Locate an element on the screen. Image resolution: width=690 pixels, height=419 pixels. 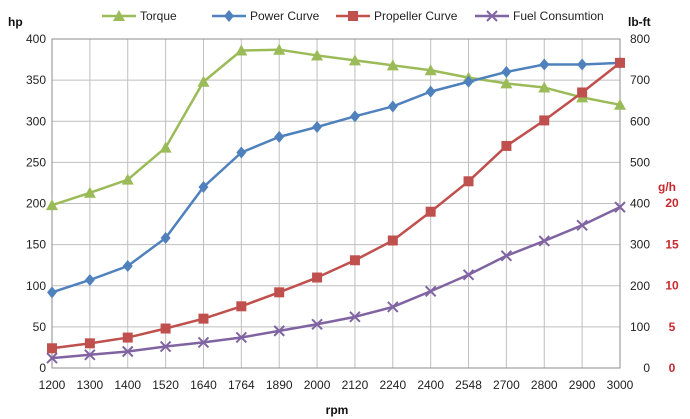
y-right-tick-label: 400 is located at coordinates (640, 204).